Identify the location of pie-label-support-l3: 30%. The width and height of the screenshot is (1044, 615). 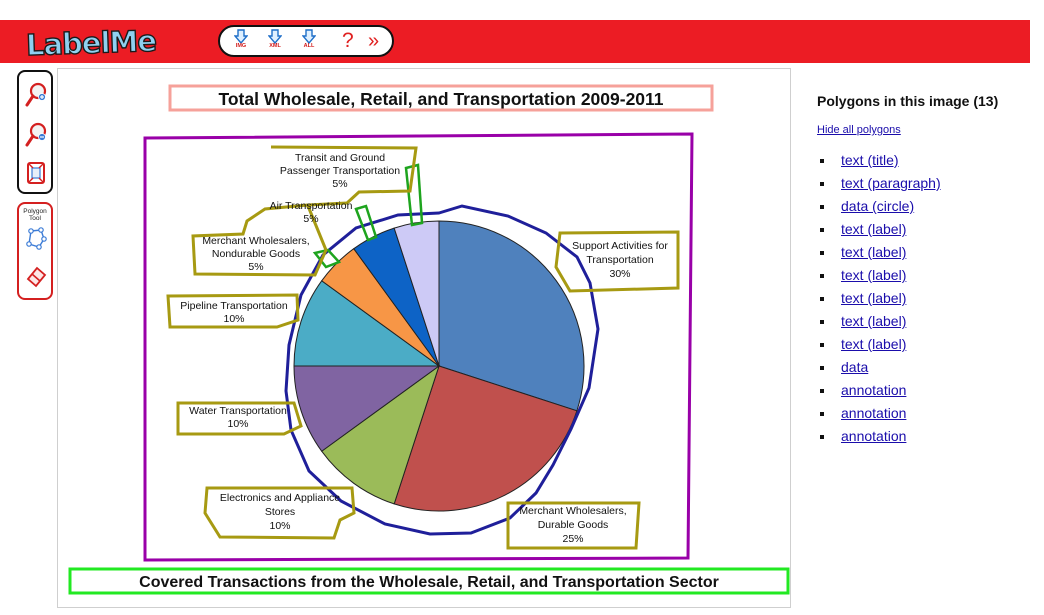
(619, 274).